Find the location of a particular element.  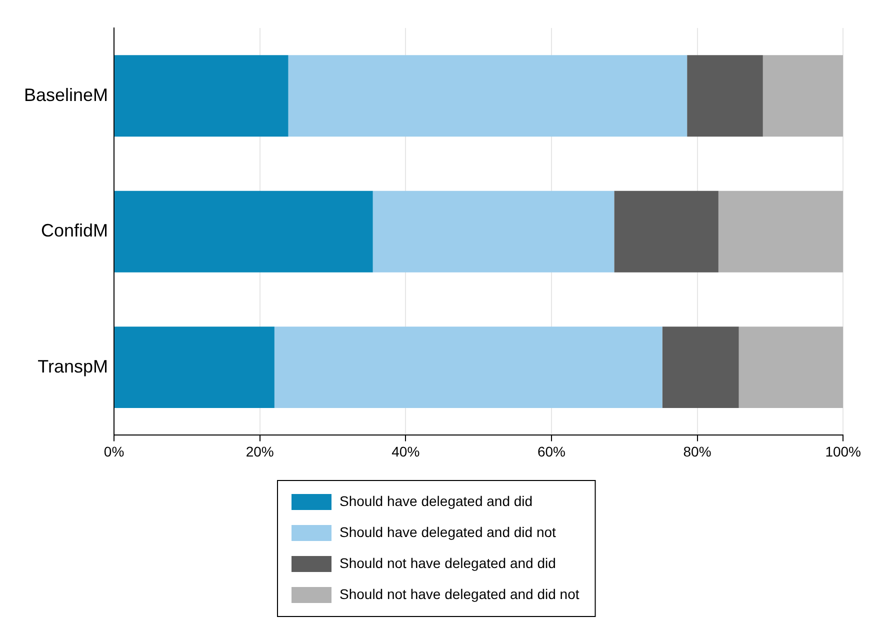

x-tick-label: 40% is located at coordinates (406, 451).